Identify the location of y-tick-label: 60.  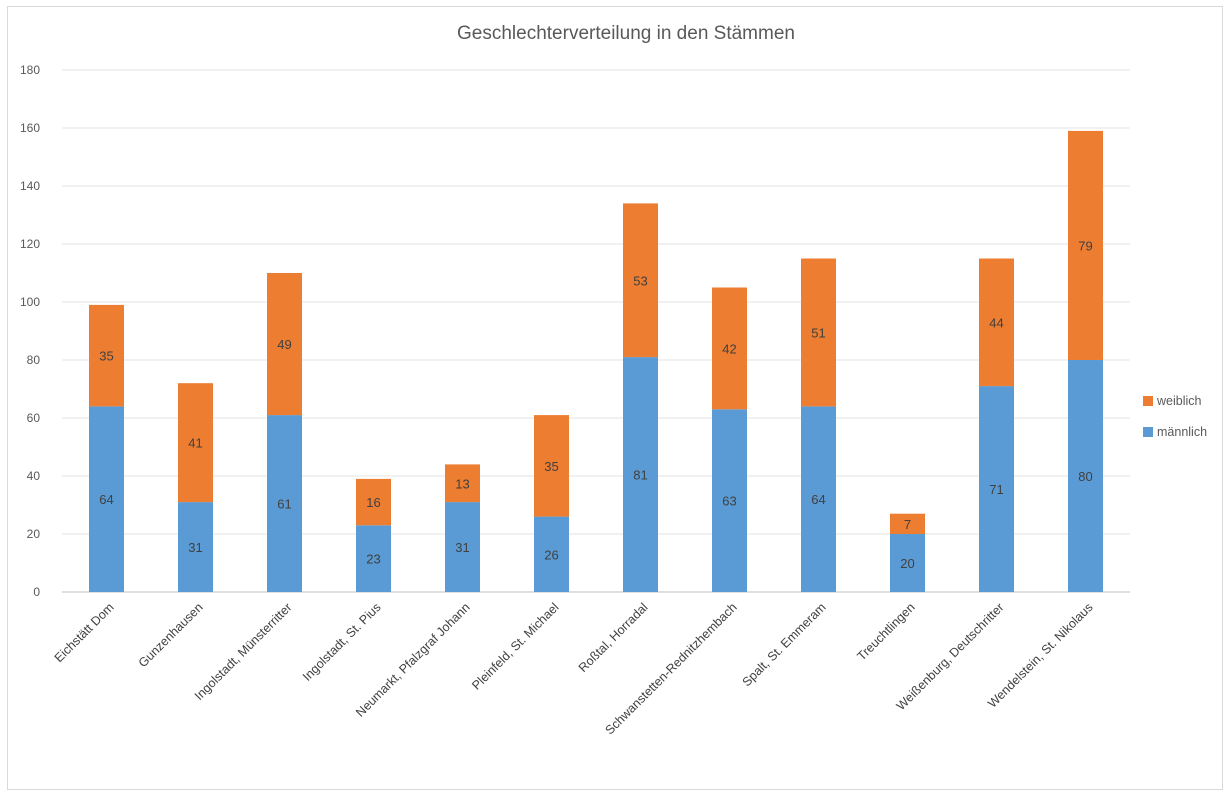
(34, 418).